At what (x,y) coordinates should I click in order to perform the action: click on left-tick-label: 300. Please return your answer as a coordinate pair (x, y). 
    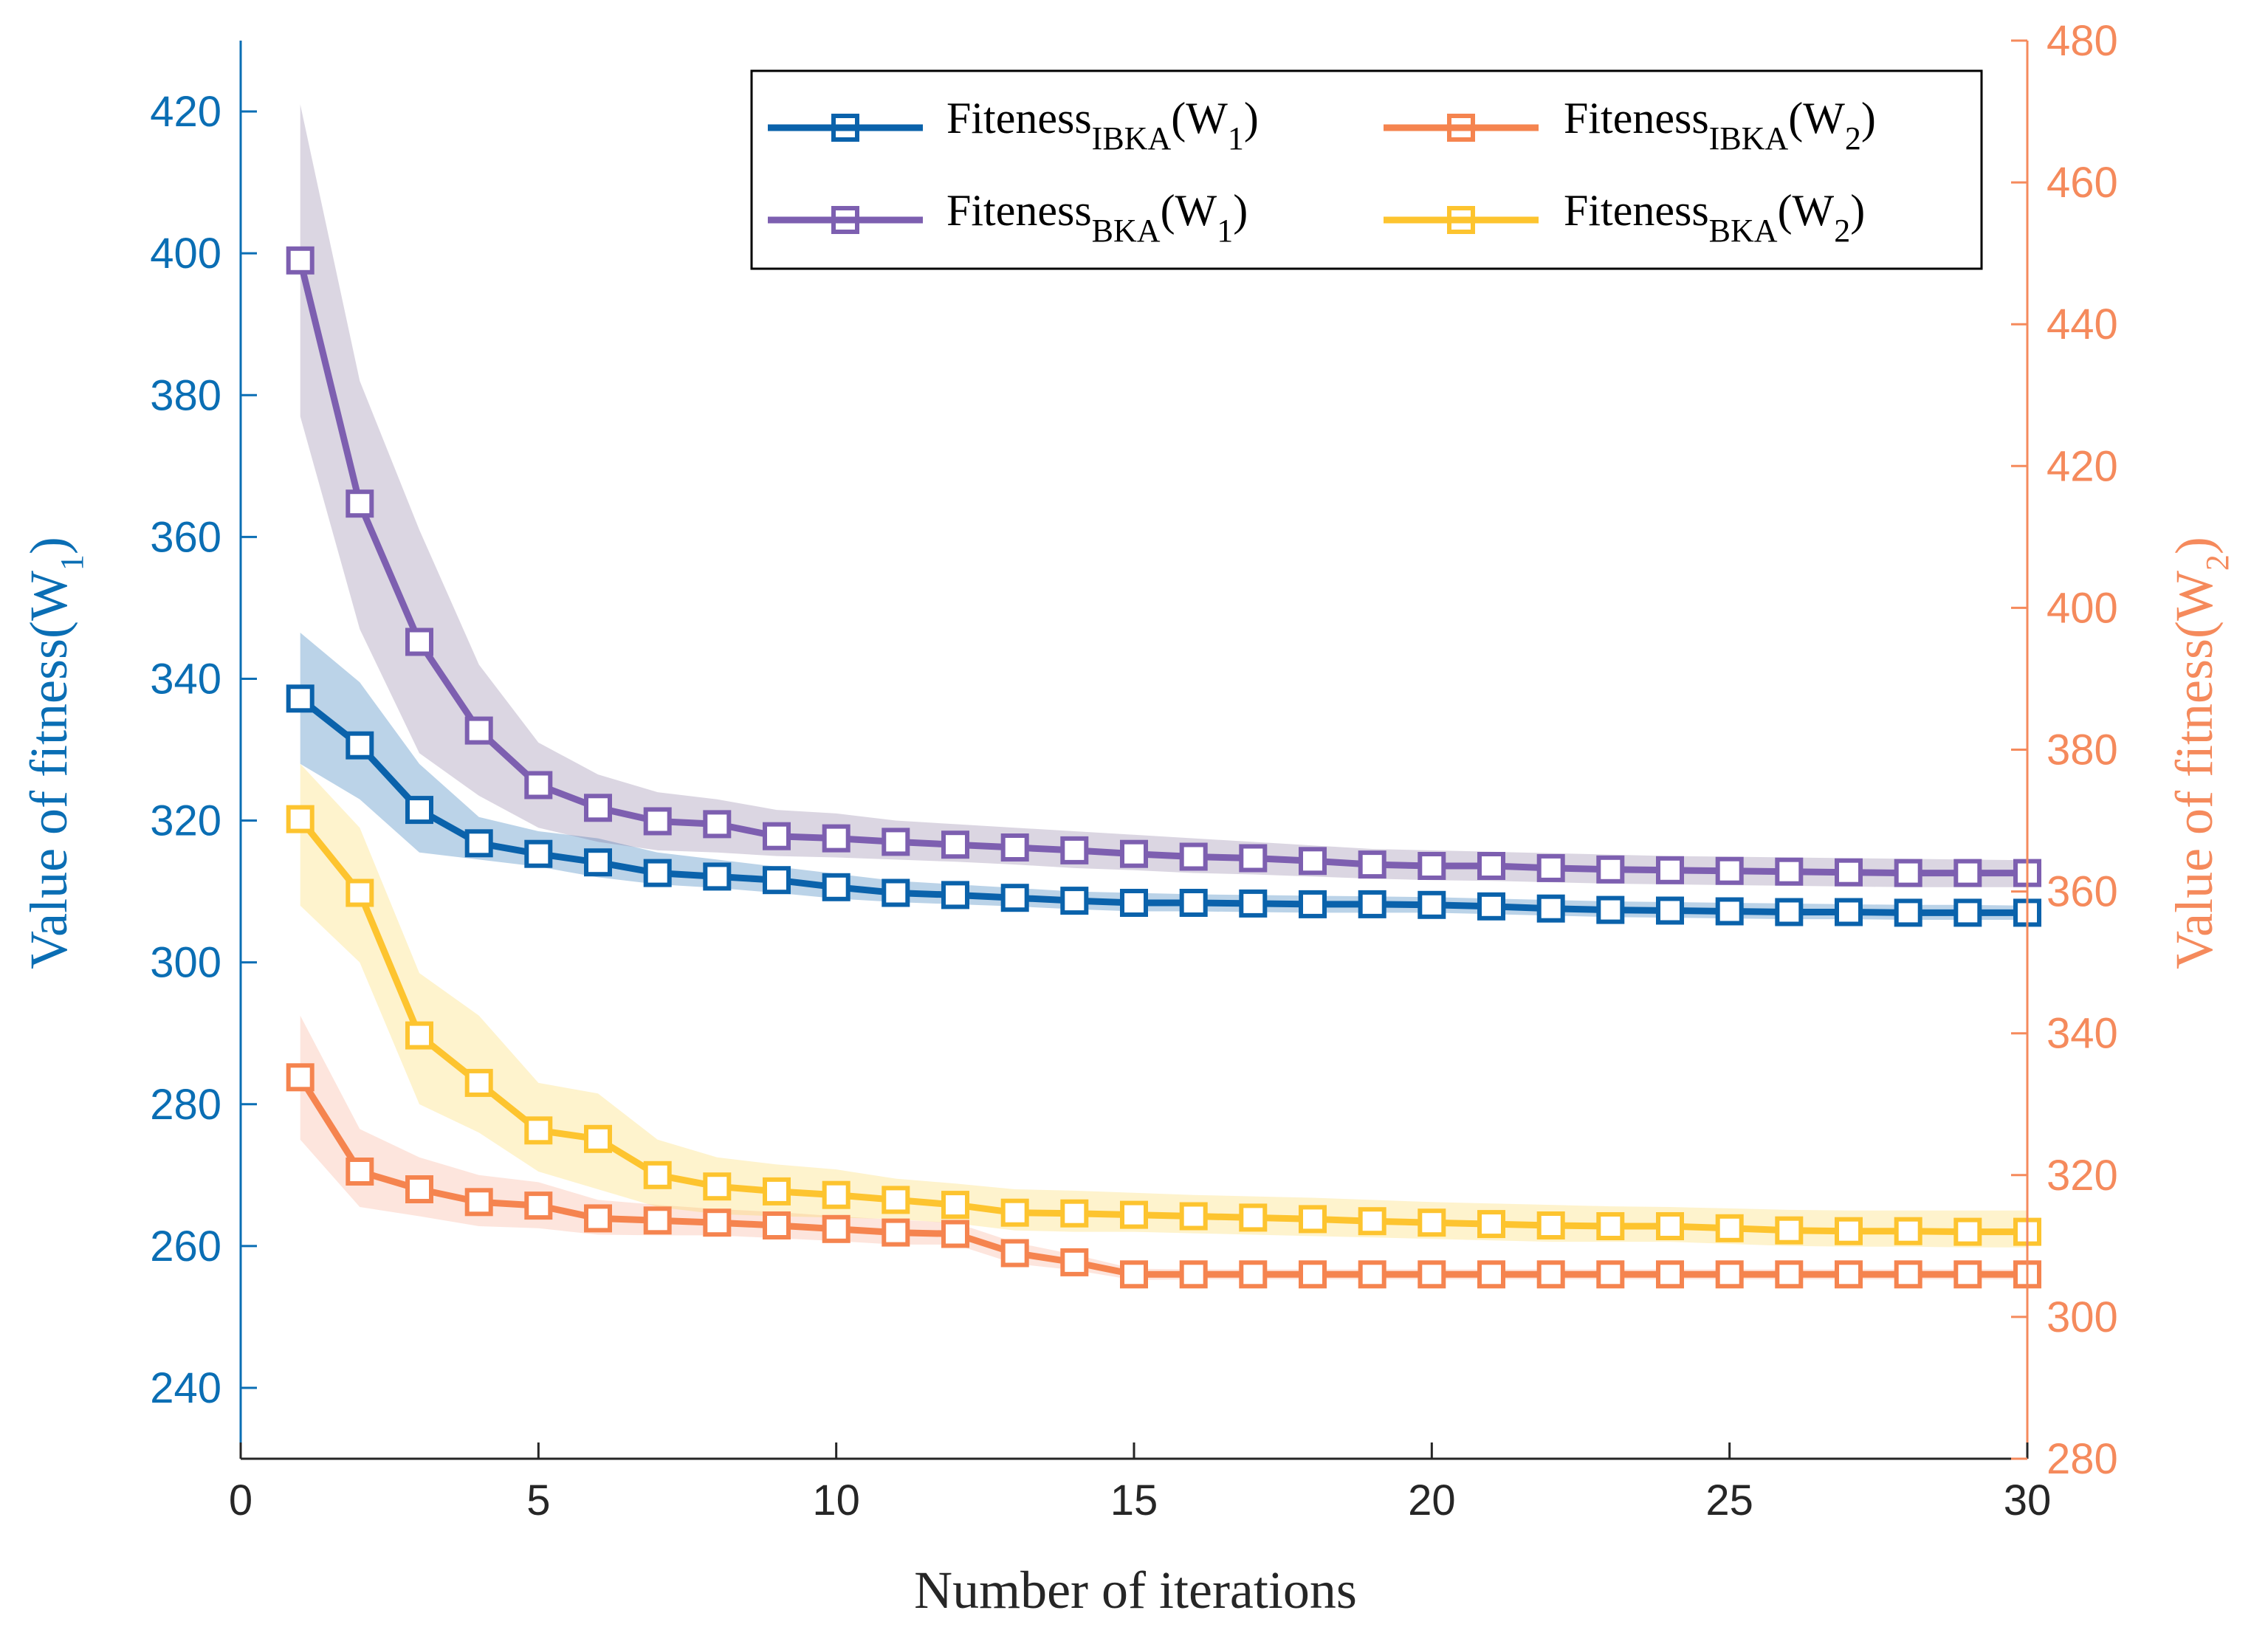
    Looking at the image, I should click on (185, 963).